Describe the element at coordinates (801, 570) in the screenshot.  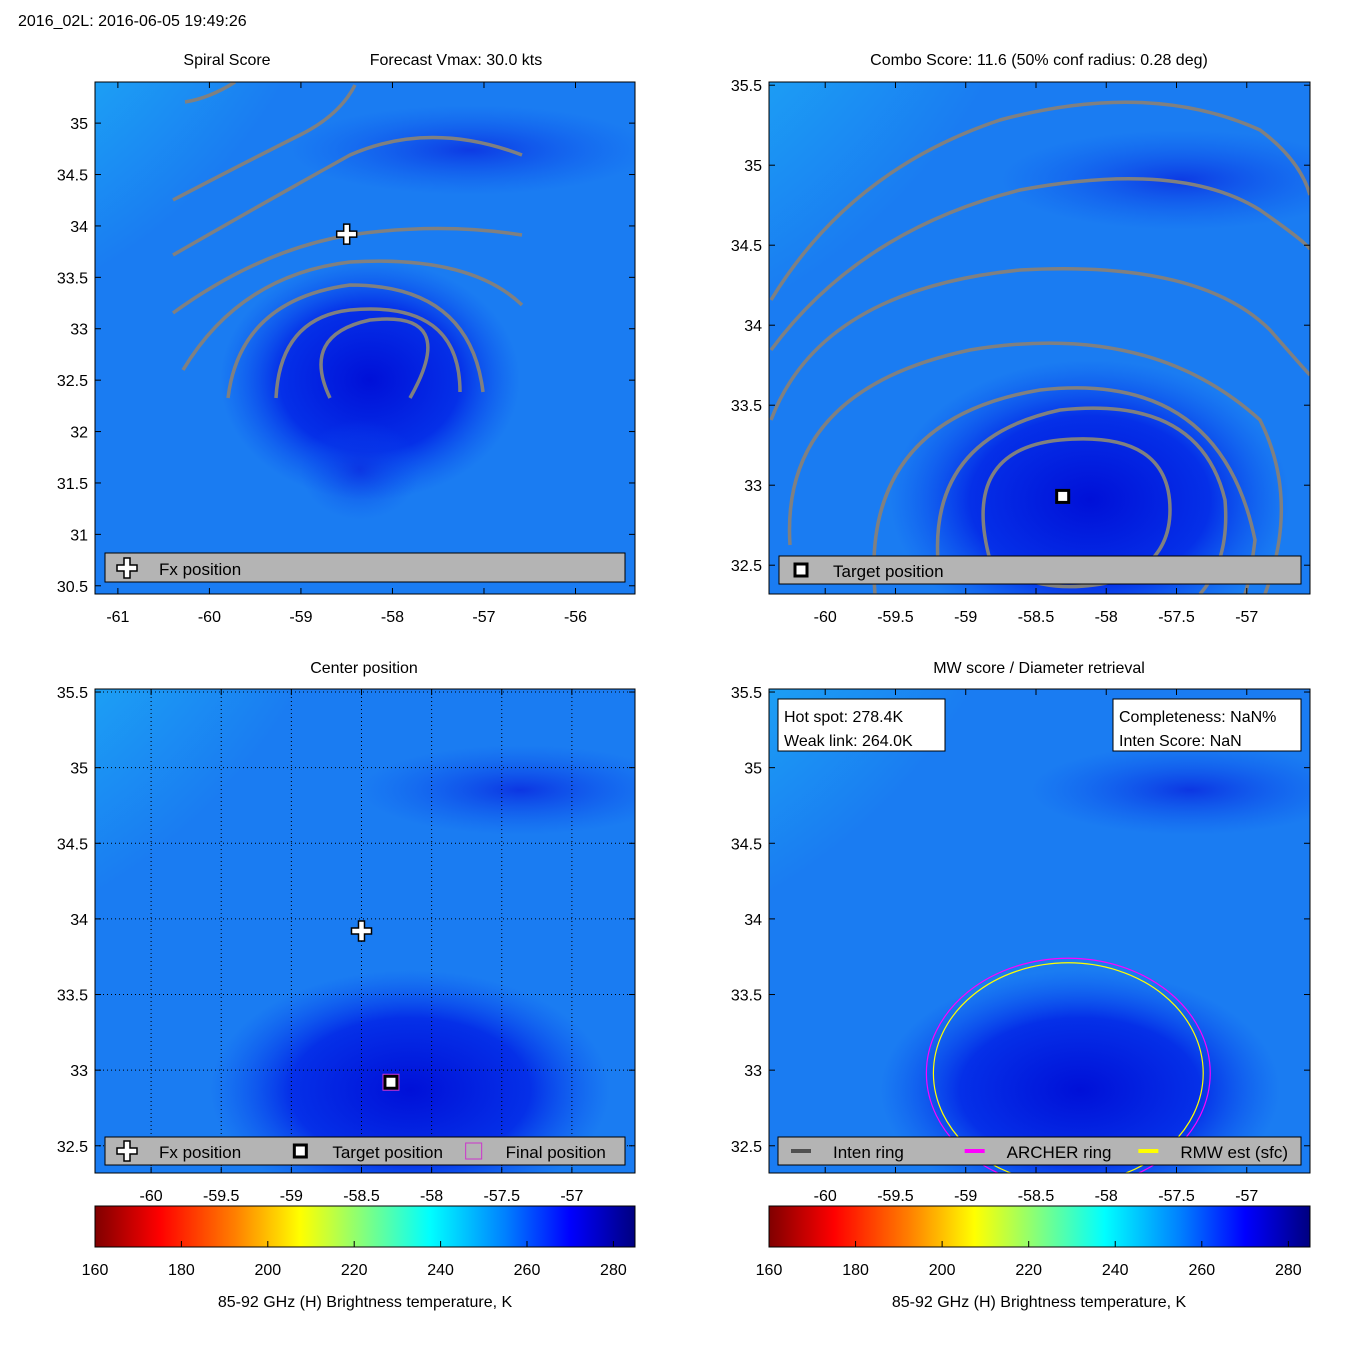
I see `legend-target-symbol` at that location.